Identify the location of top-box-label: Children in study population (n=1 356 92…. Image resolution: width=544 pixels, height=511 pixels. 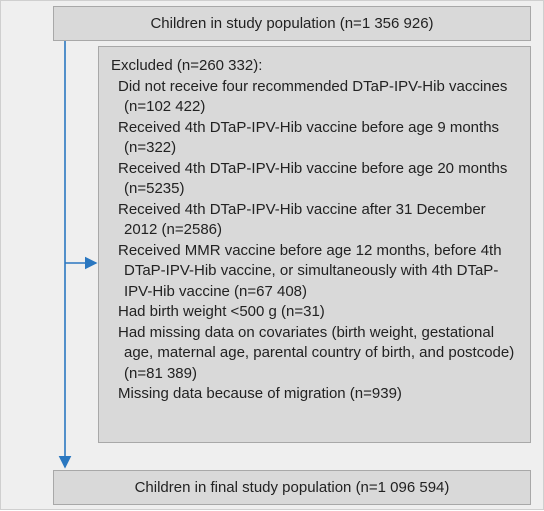
(292, 23).